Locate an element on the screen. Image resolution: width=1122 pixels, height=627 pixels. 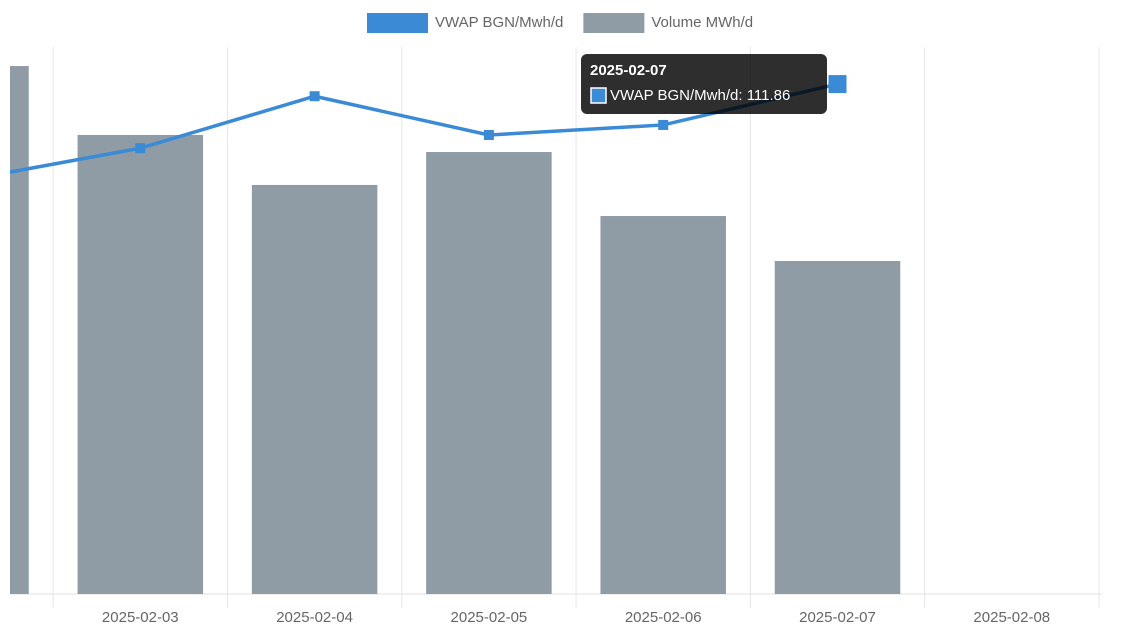
x-tick-label: 2025-02-03 is located at coordinates (140, 617).